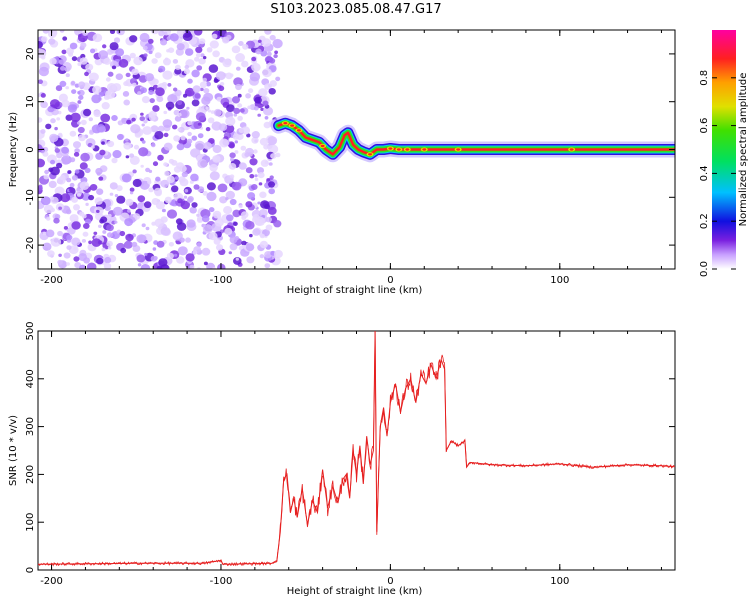  Describe the element at coordinates (355, 290) in the screenshot. I see `spectrogram-xlabel: Height of straight line (km)` at that location.